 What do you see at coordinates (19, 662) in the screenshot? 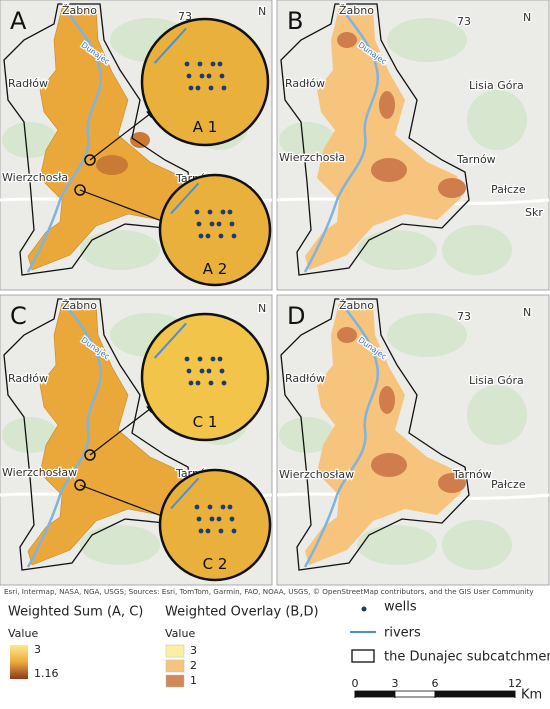
I see `gradient-swatch` at bounding box center [19, 662].